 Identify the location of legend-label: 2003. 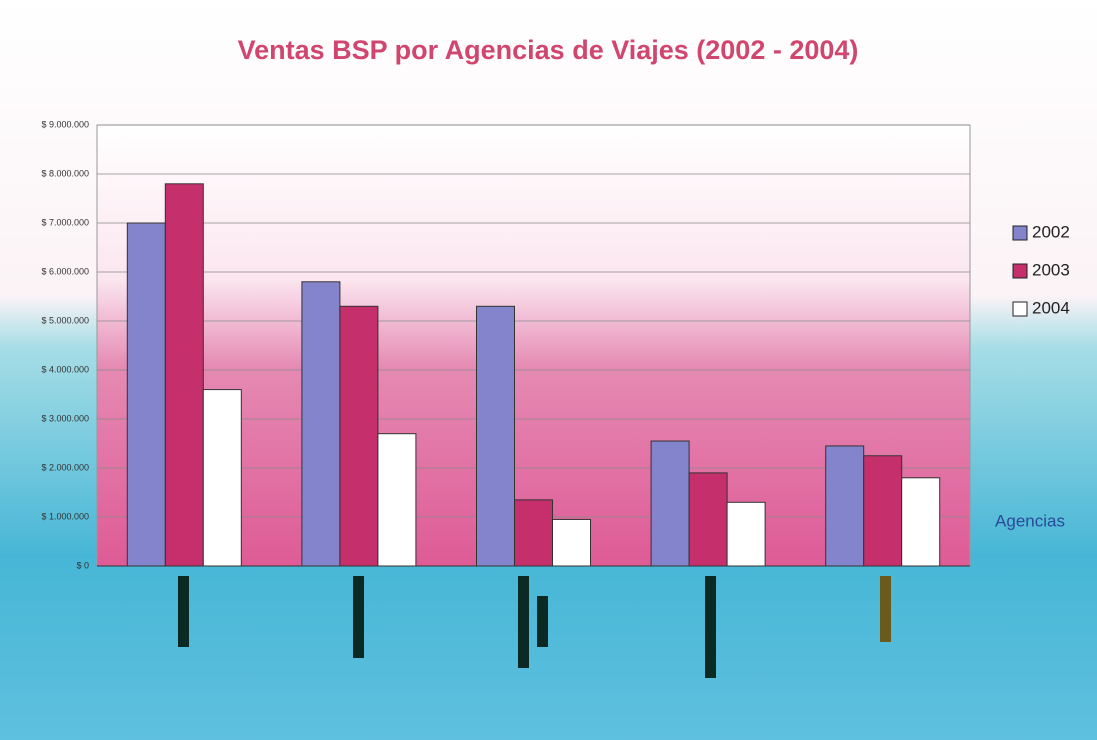
(1051, 269).